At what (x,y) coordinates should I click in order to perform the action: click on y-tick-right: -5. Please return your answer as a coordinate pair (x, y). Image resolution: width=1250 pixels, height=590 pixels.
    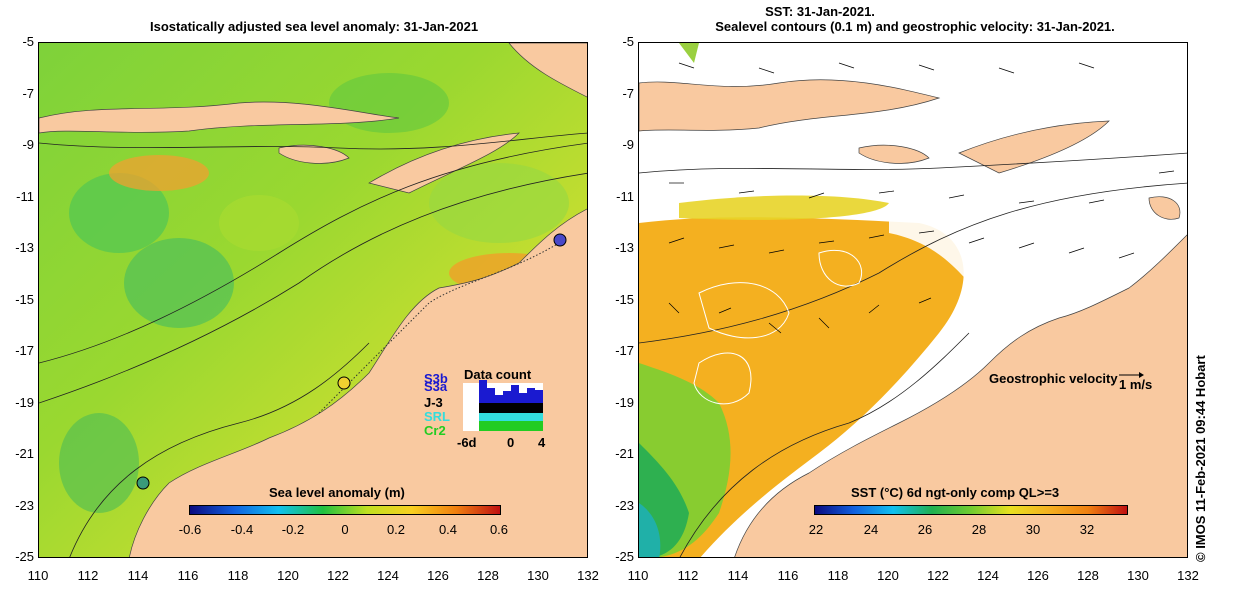
    Looking at the image, I should click on (628, 41).